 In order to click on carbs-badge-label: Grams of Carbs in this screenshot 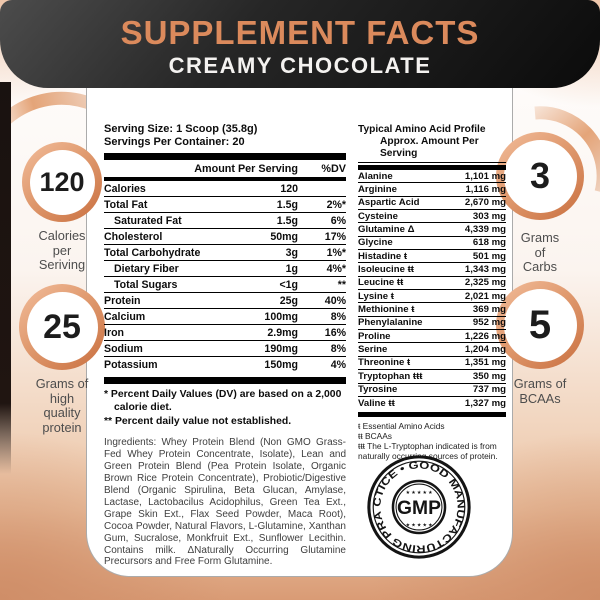, I will do `click(540, 252)`.